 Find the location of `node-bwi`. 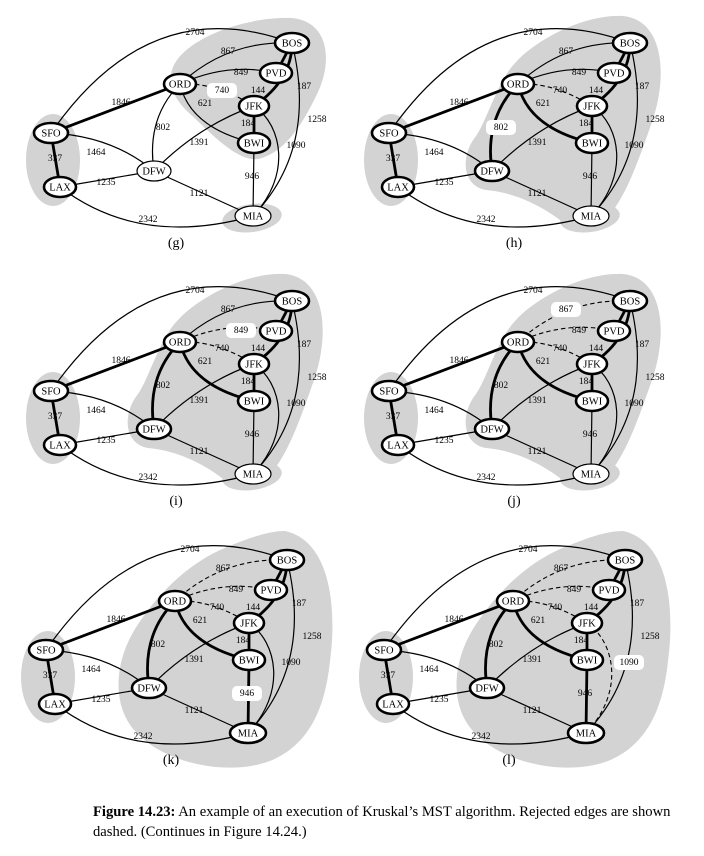

node-bwi is located at coordinates (592, 143).